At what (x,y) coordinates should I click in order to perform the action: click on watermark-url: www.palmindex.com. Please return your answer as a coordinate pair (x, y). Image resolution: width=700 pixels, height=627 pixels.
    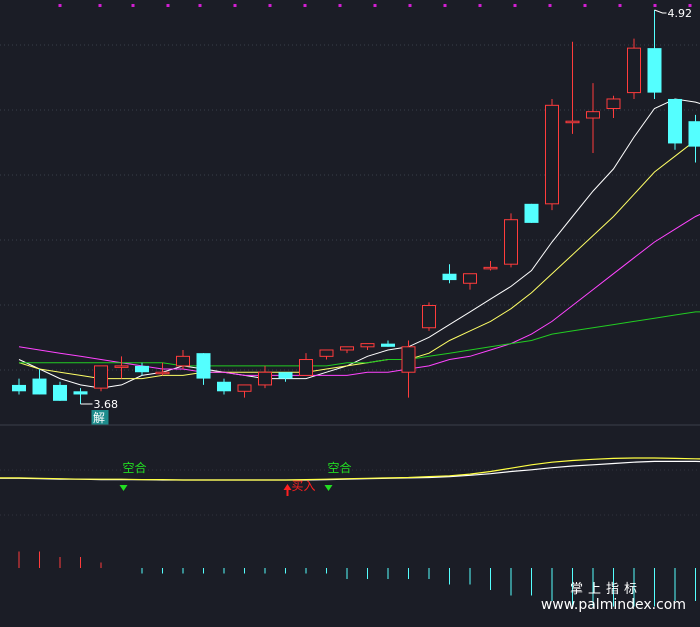
    Looking at the image, I should click on (613, 605).